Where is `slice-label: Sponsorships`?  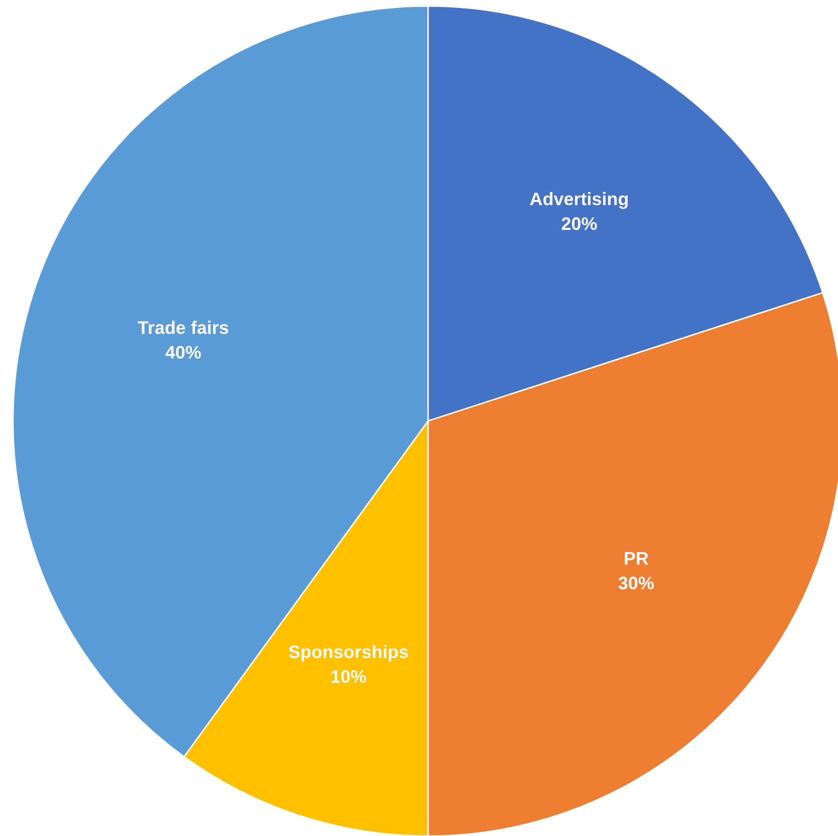 slice-label: Sponsorships is located at coordinates (348, 653).